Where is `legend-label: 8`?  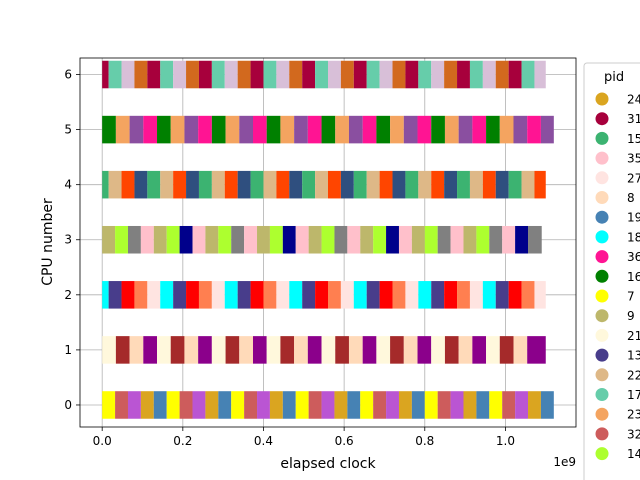 legend-label: 8 is located at coordinates (631, 198).